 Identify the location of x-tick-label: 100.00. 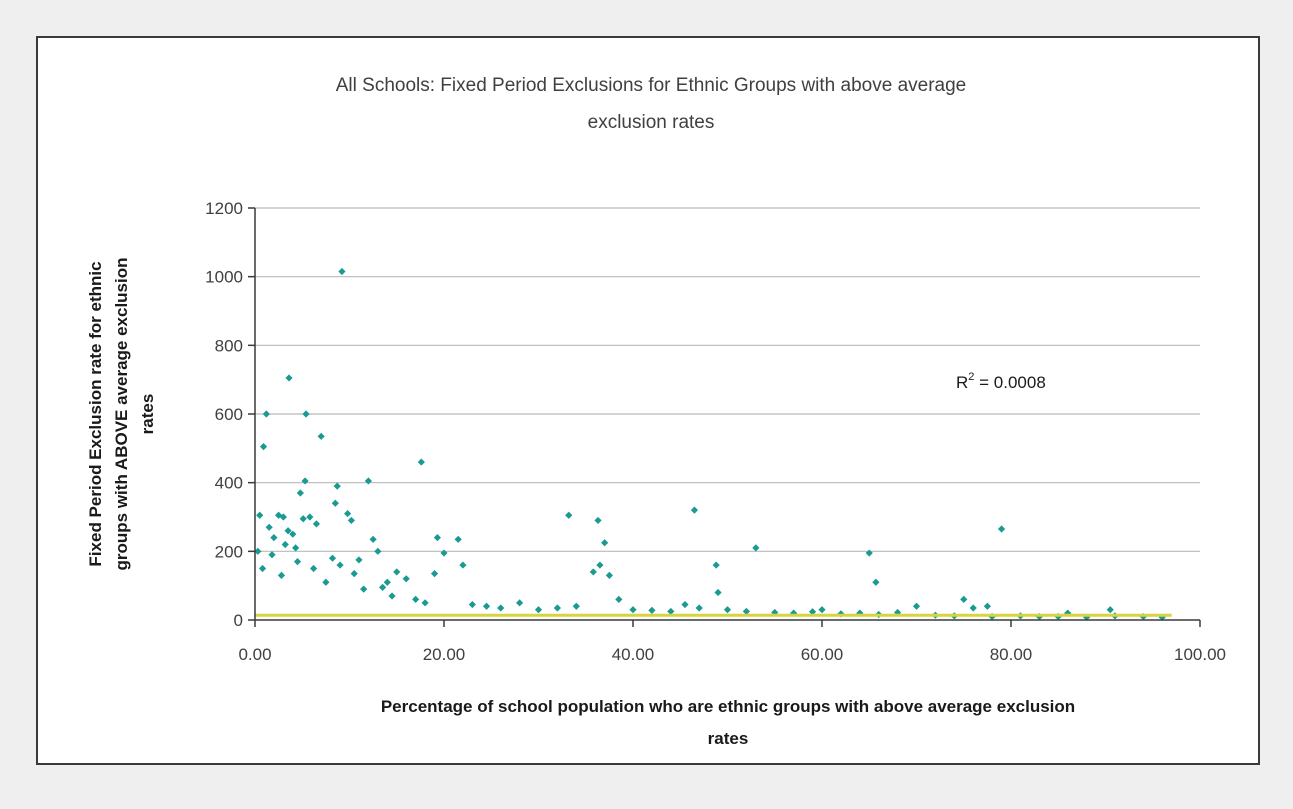
(1200, 654).